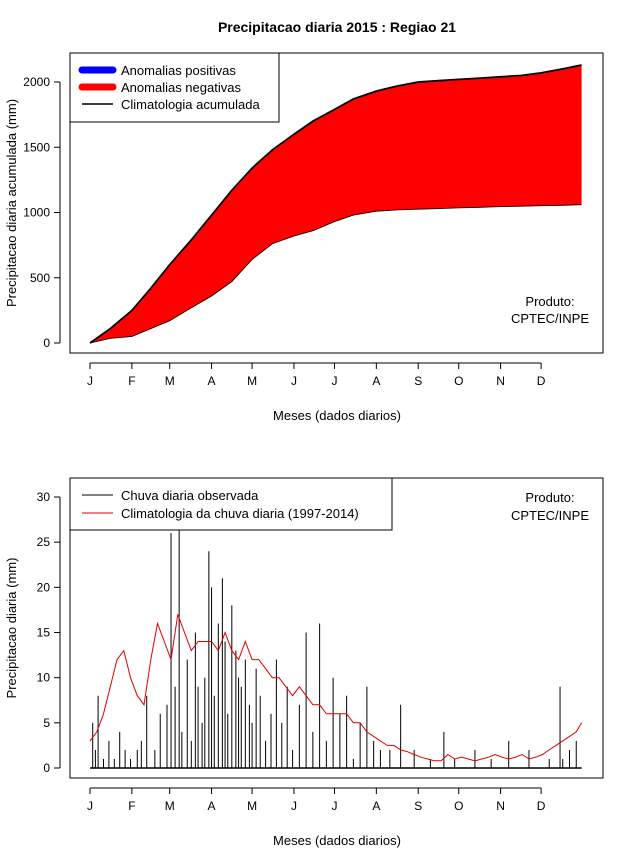 The width and height of the screenshot is (640, 850). Describe the element at coordinates (46, 343) in the screenshot. I see `p1-y-tick-label: 0` at that location.